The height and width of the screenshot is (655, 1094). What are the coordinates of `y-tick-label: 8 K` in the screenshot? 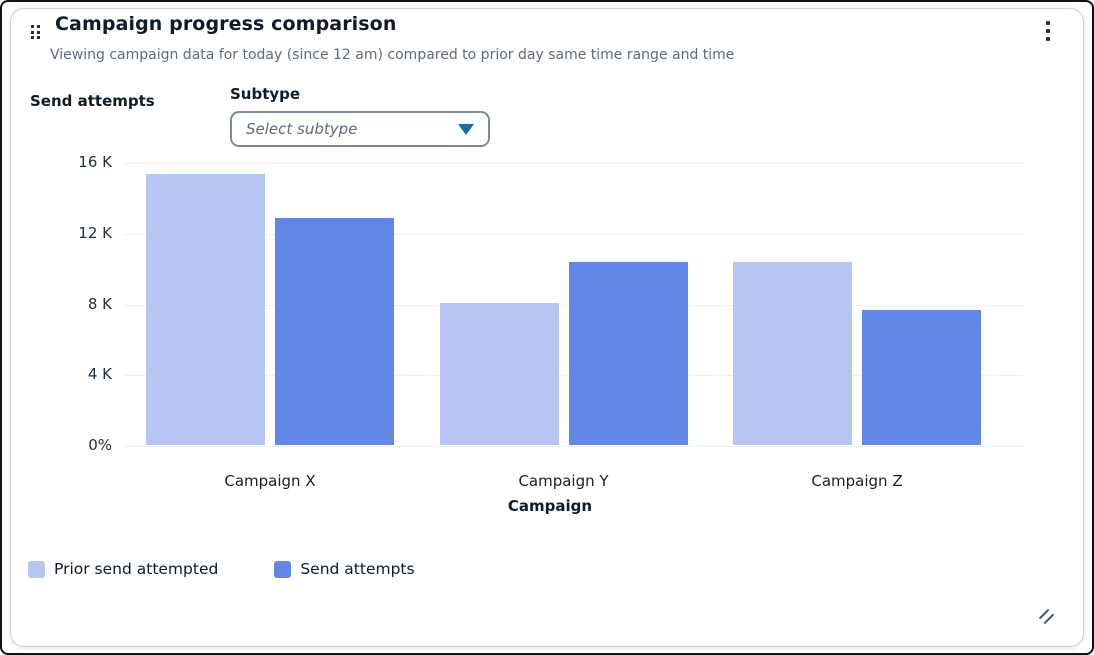 It's located at (99, 303).